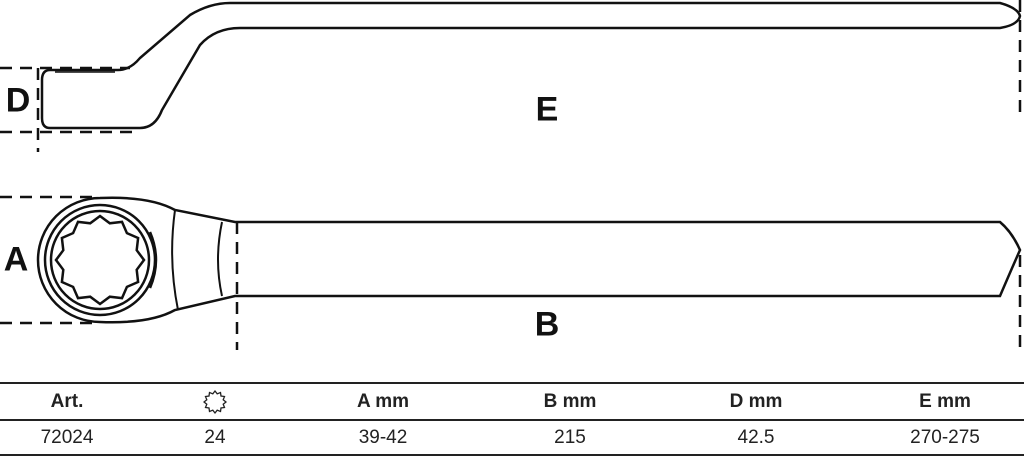 Image resolution: width=1024 pixels, height=456 pixels. Describe the element at coordinates (67, 401) in the screenshot. I see `header-art: Art.` at that location.